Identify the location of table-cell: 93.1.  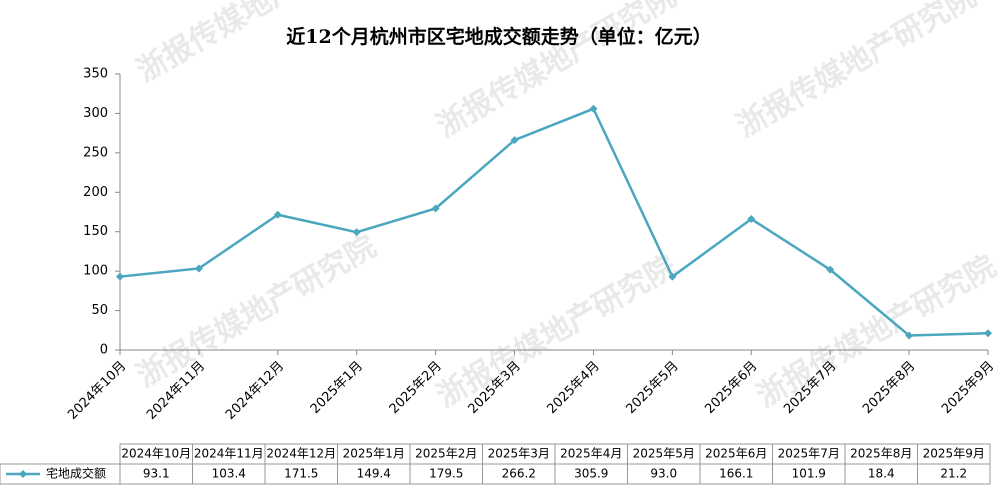
(156, 474).